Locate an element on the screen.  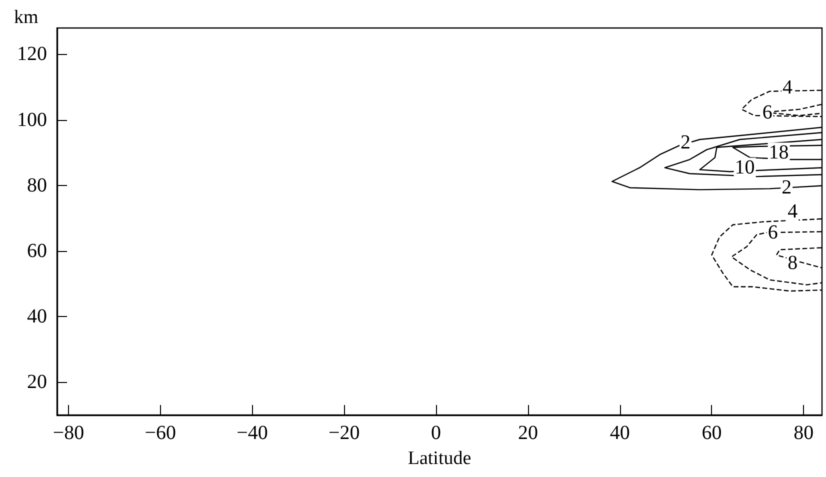
y-axis-title: km is located at coordinates (26, 17).